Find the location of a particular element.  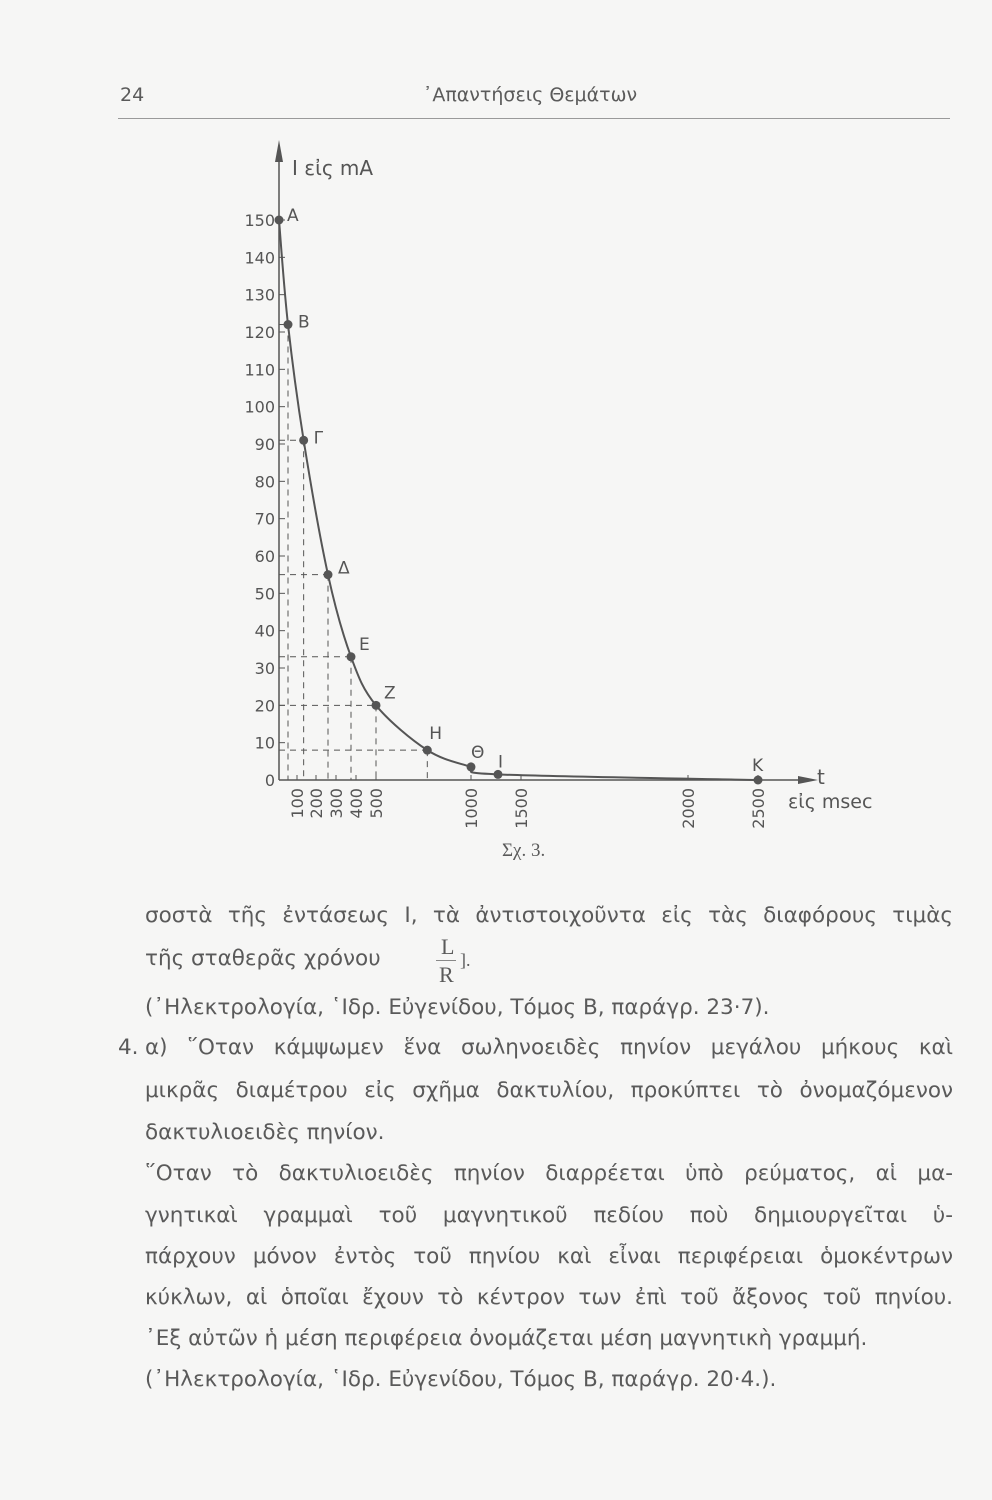

y-tick-label: 140 is located at coordinates (259, 257).